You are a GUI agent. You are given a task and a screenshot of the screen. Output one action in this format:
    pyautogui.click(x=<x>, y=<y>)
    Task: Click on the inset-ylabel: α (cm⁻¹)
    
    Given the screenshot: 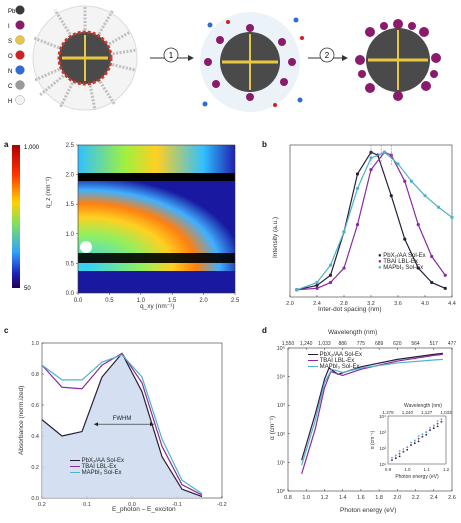 What is the action you would take?
    pyautogui.click(x=373, y=439)
    